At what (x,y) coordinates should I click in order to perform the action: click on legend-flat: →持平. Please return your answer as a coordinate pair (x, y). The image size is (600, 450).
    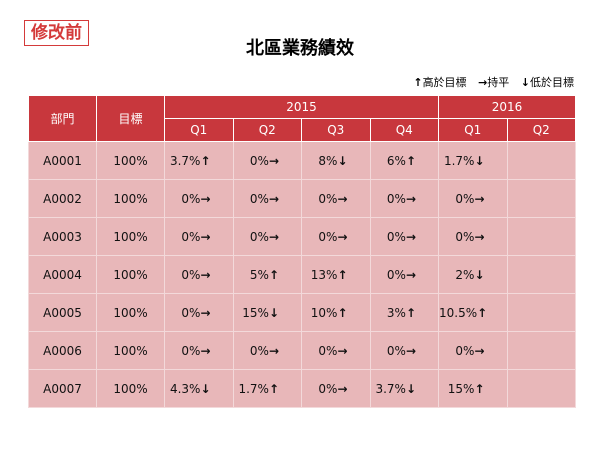
    Looking at the image, I should click on (493, 82).